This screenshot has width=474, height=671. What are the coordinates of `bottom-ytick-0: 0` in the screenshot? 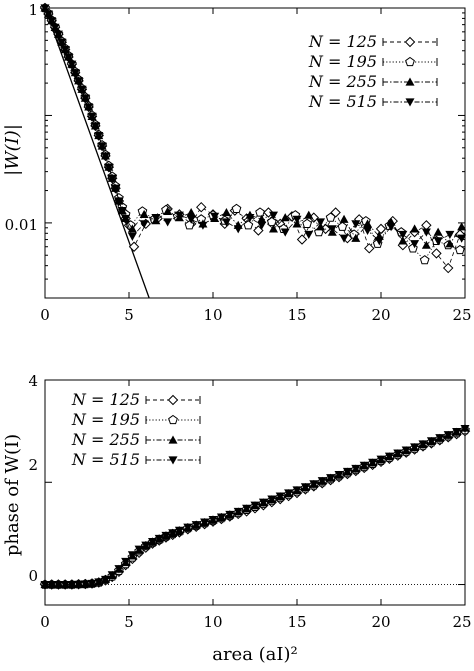 It's located at (33, 576).